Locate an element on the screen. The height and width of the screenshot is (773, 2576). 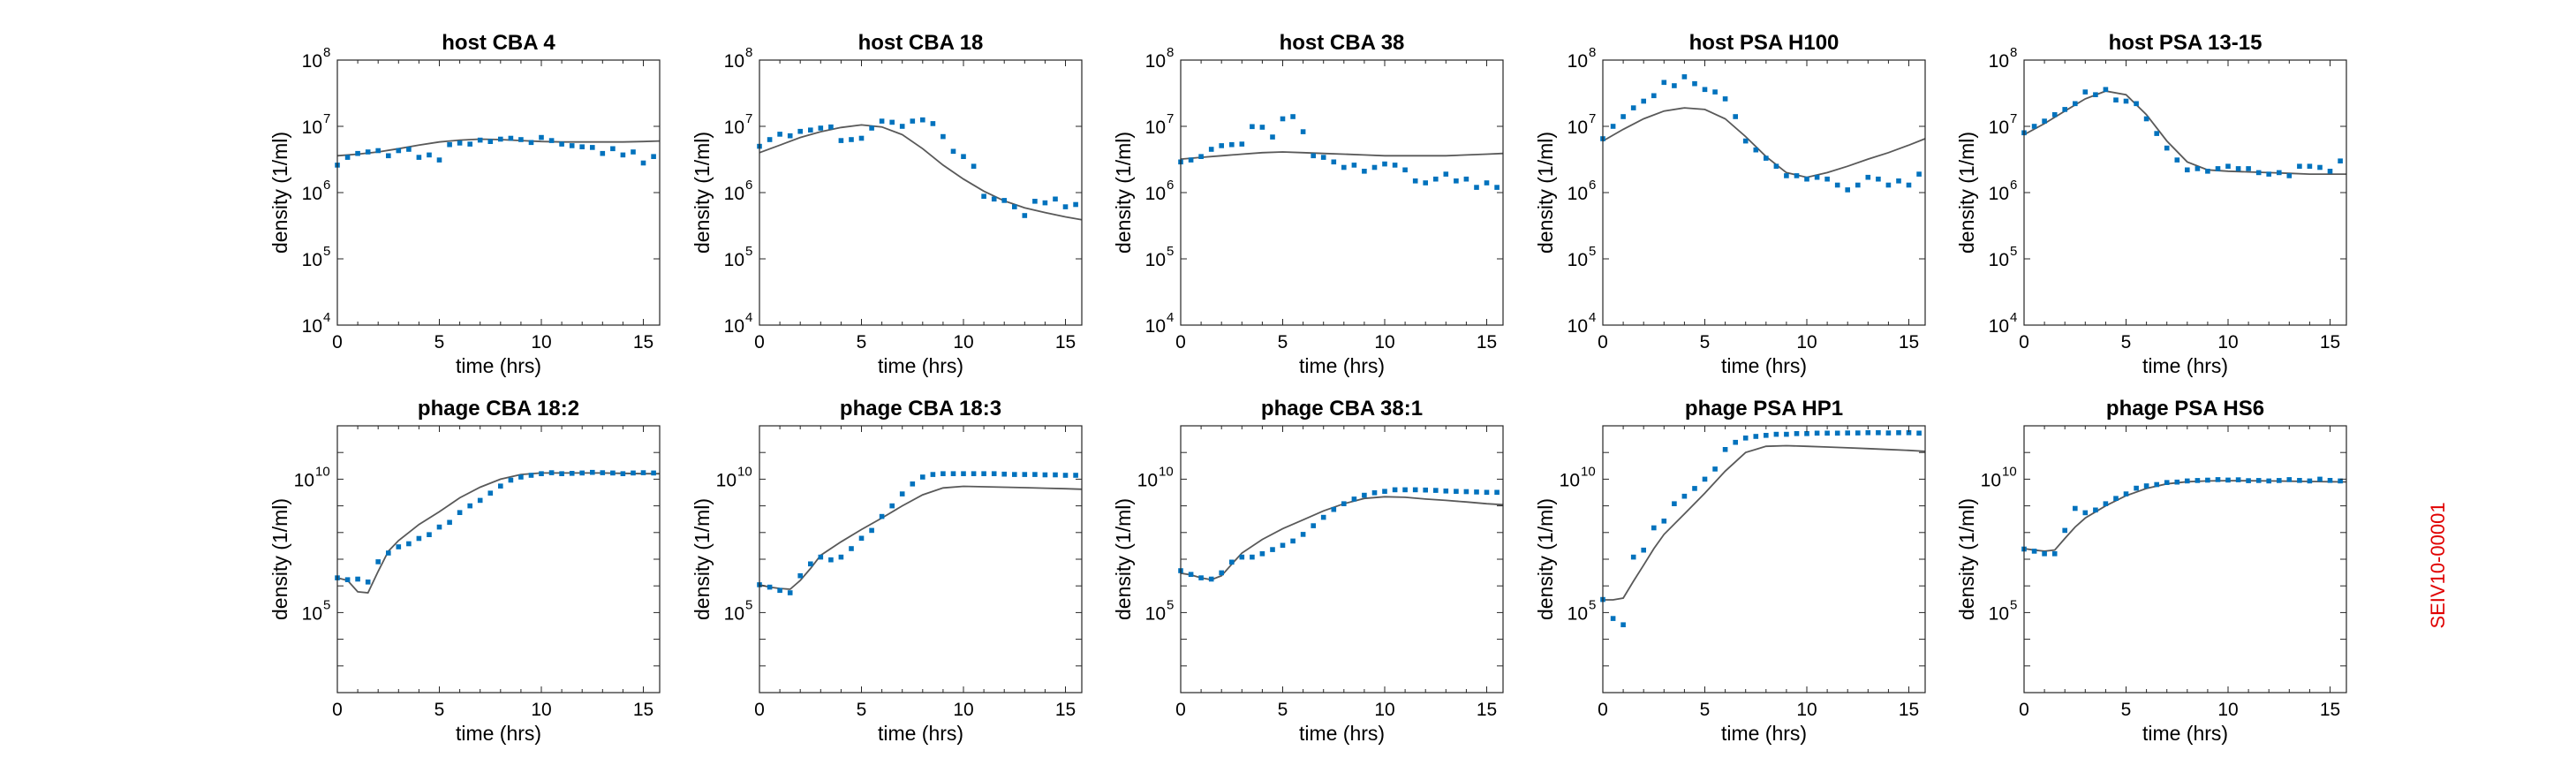
y-tick-label: 10 5 is located at coordinates (1160, 610).